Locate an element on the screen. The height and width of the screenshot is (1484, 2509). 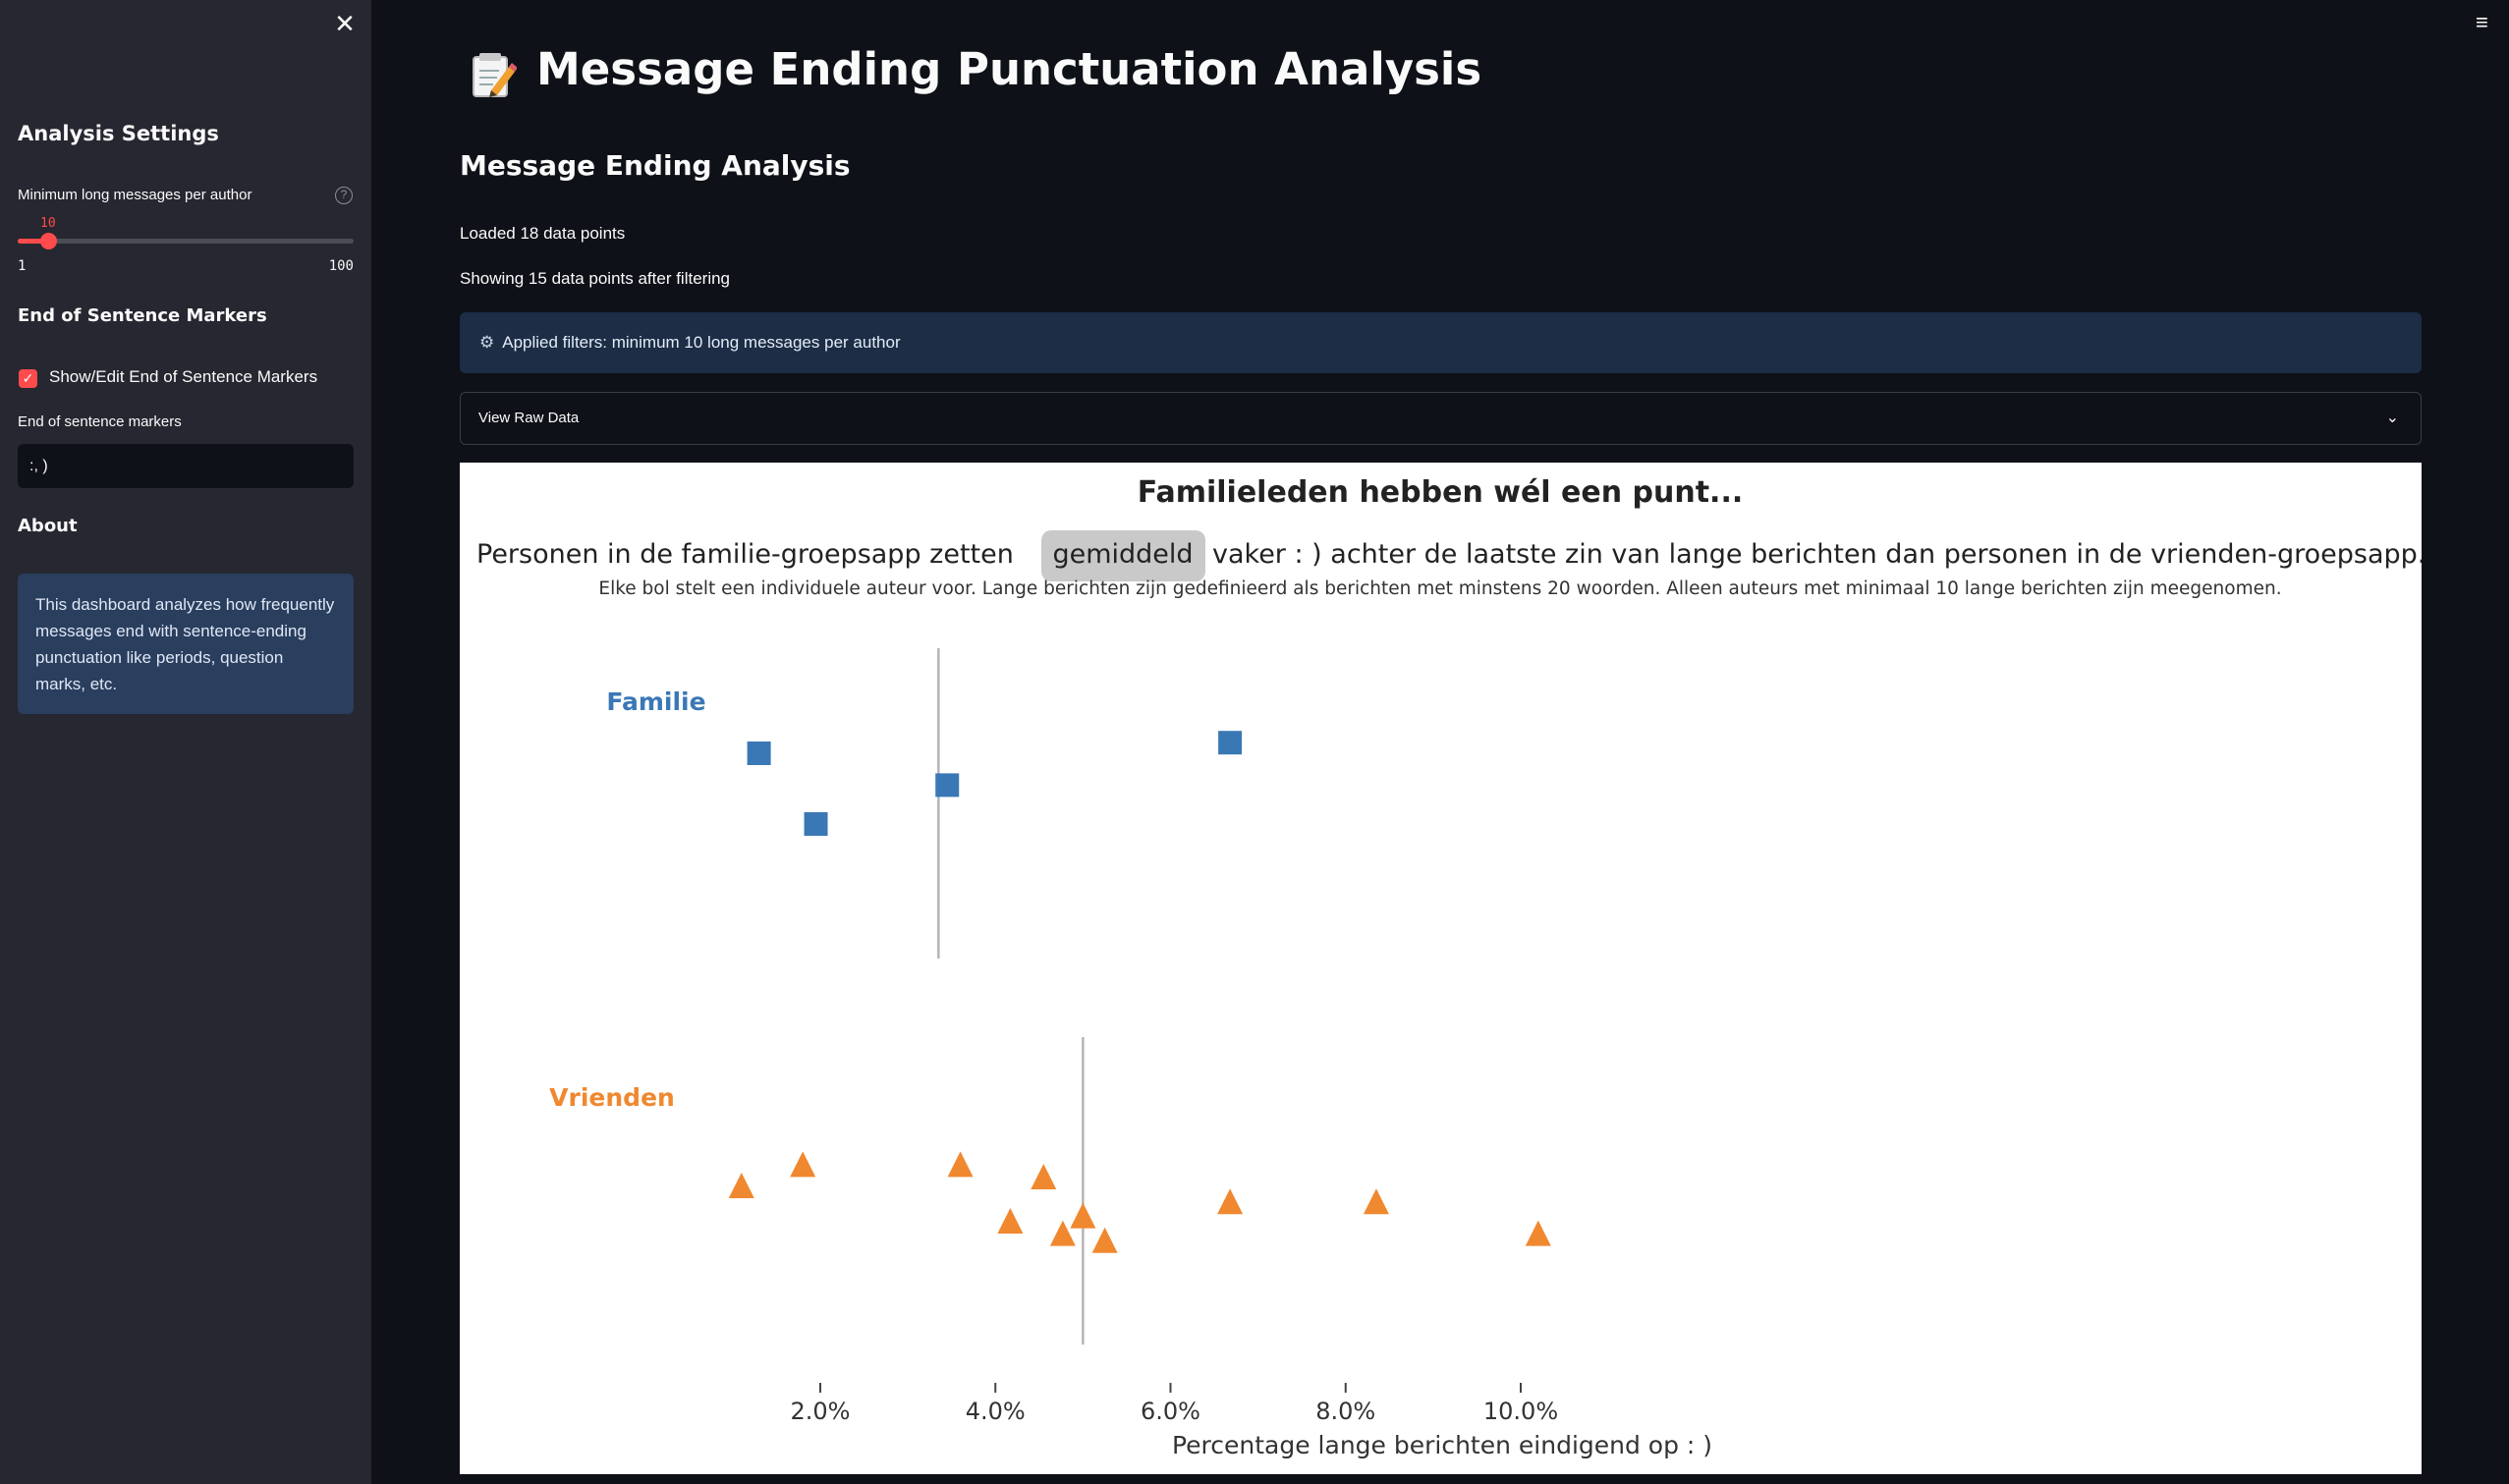
series-label-familie: Familie is located at coordinates (655, 701).